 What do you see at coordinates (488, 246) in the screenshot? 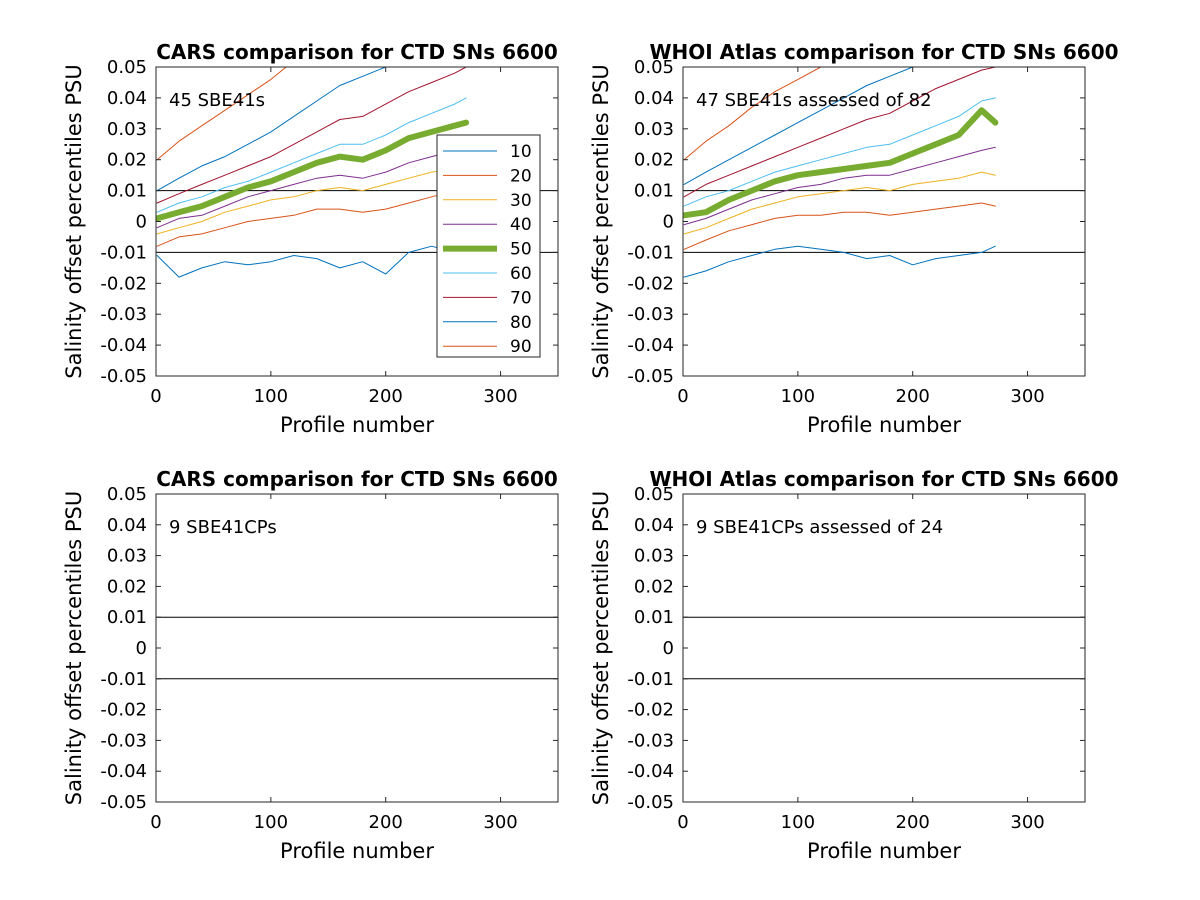
I see `legend: 10 20 30 40 50 60 70 80 90` at bounding box center [488, 246].